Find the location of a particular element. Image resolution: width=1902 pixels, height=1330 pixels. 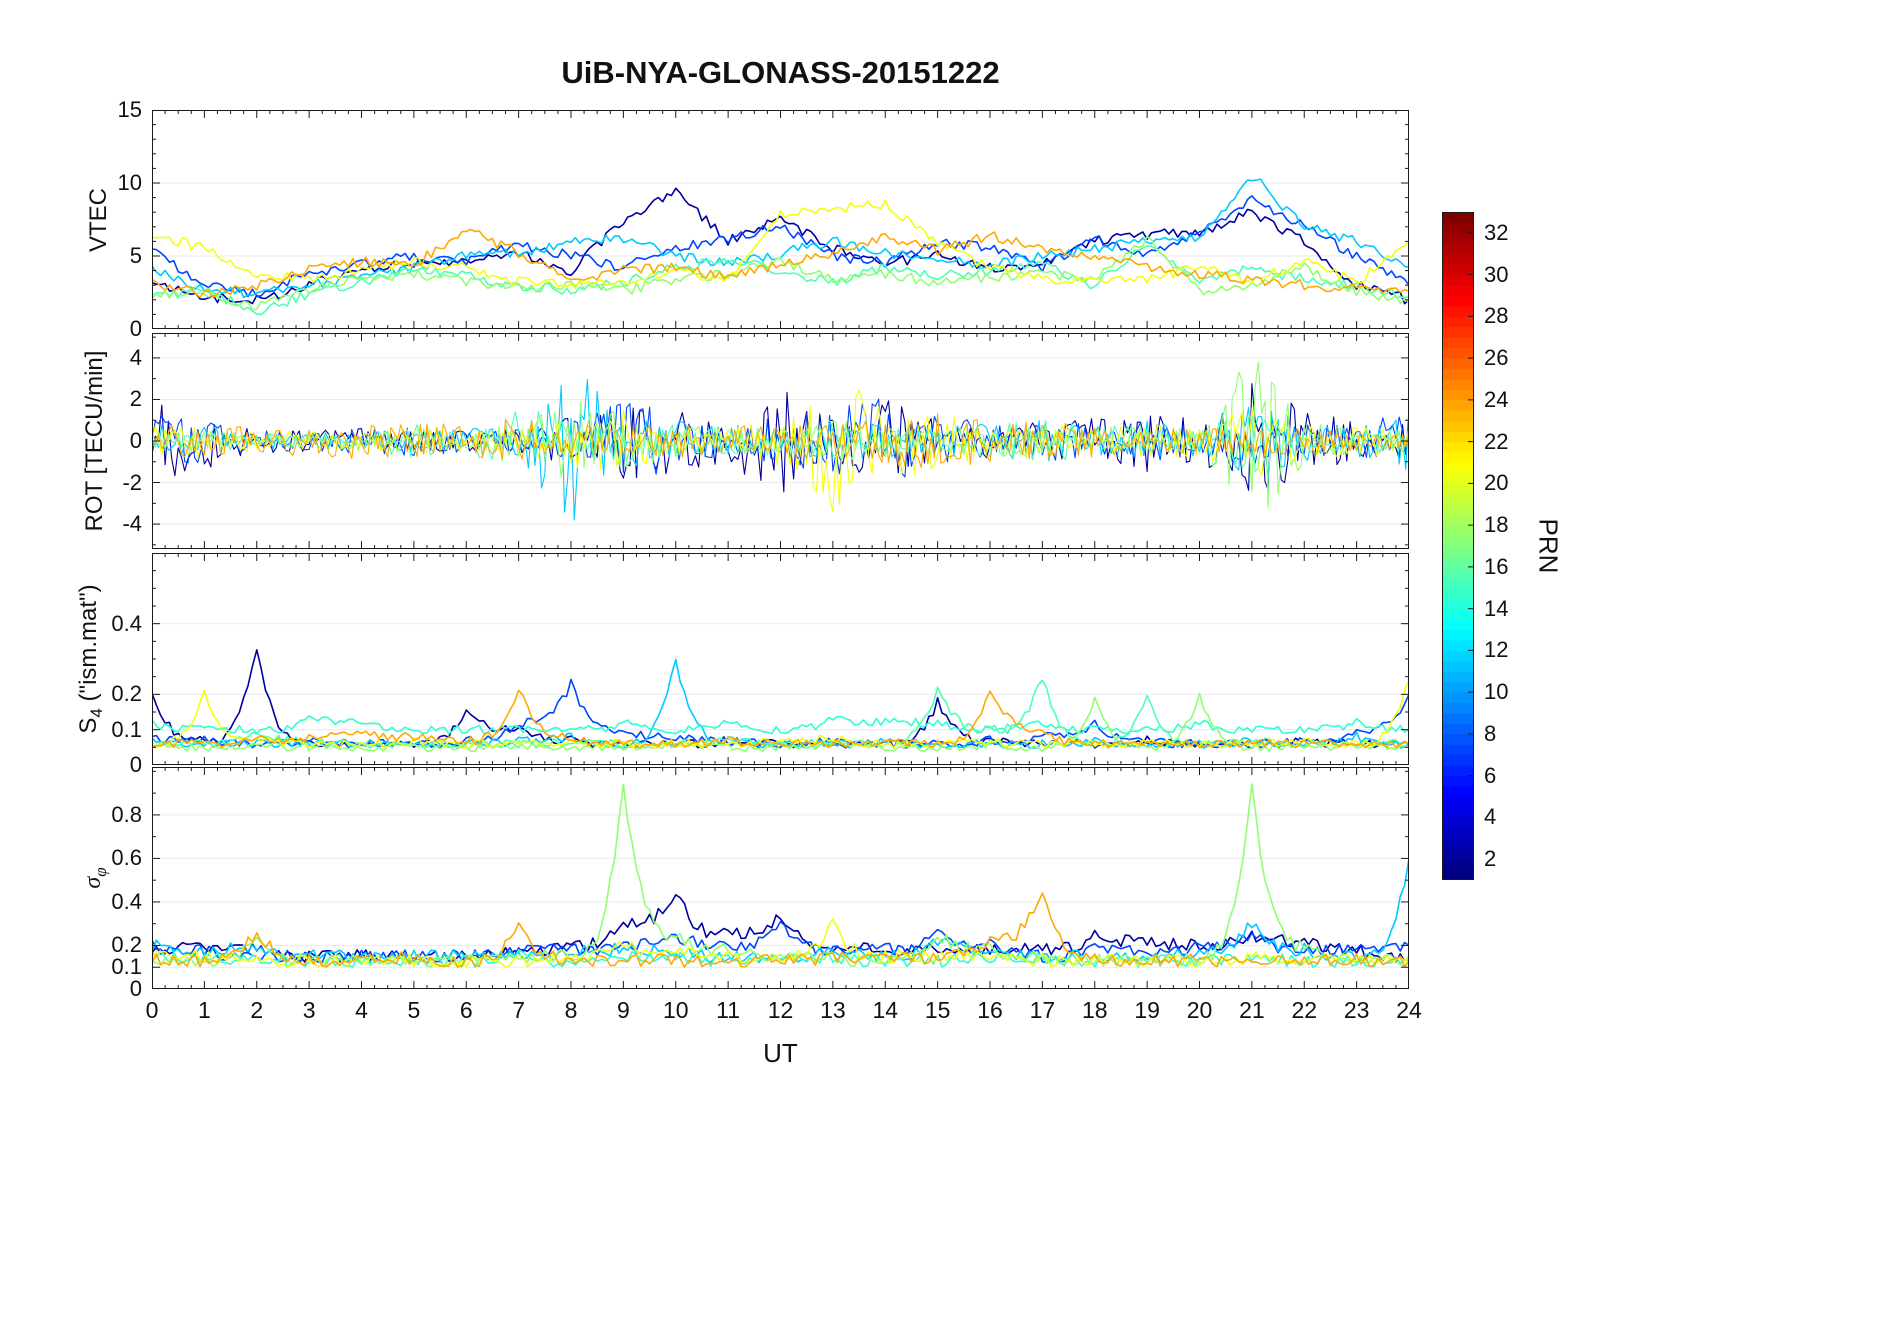

colorbar-tick-label: 16 is located at coordinates (1496, 566).